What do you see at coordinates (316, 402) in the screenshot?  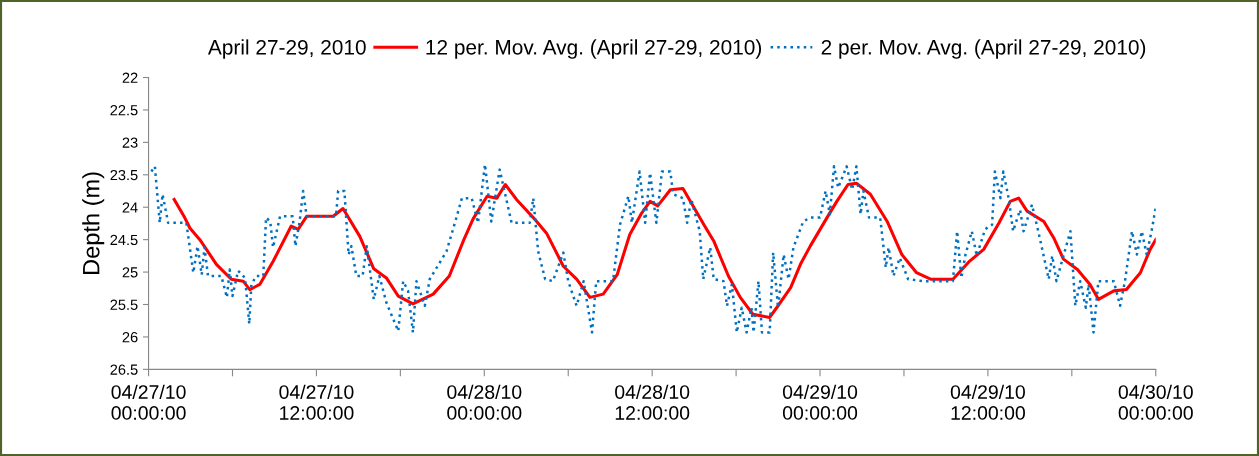 I see `x-tick-label: 04/27/10 12:00:00` at bounding box center [316, 402].